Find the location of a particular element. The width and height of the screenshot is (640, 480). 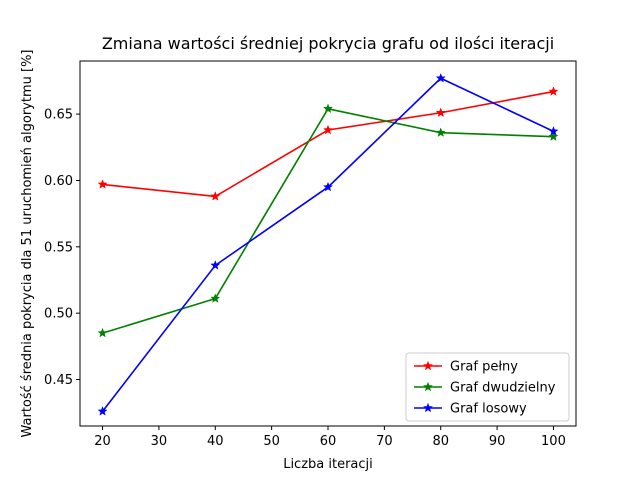

y-tick-label: 0.65 is located at coordinates (58, 115).